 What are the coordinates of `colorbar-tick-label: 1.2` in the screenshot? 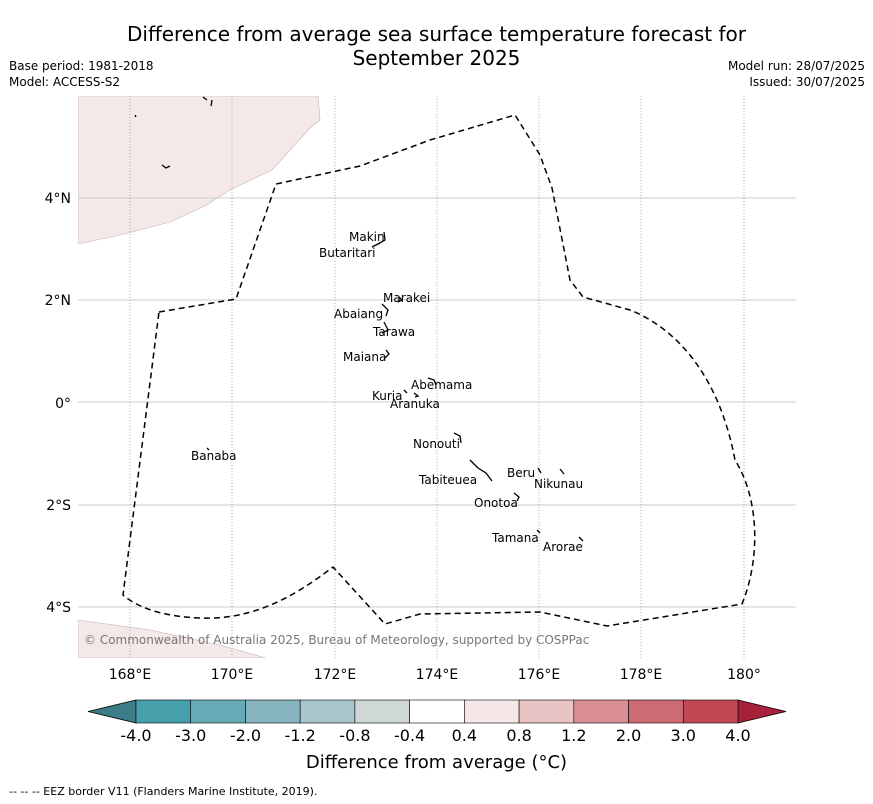 It's located at (573, 735).